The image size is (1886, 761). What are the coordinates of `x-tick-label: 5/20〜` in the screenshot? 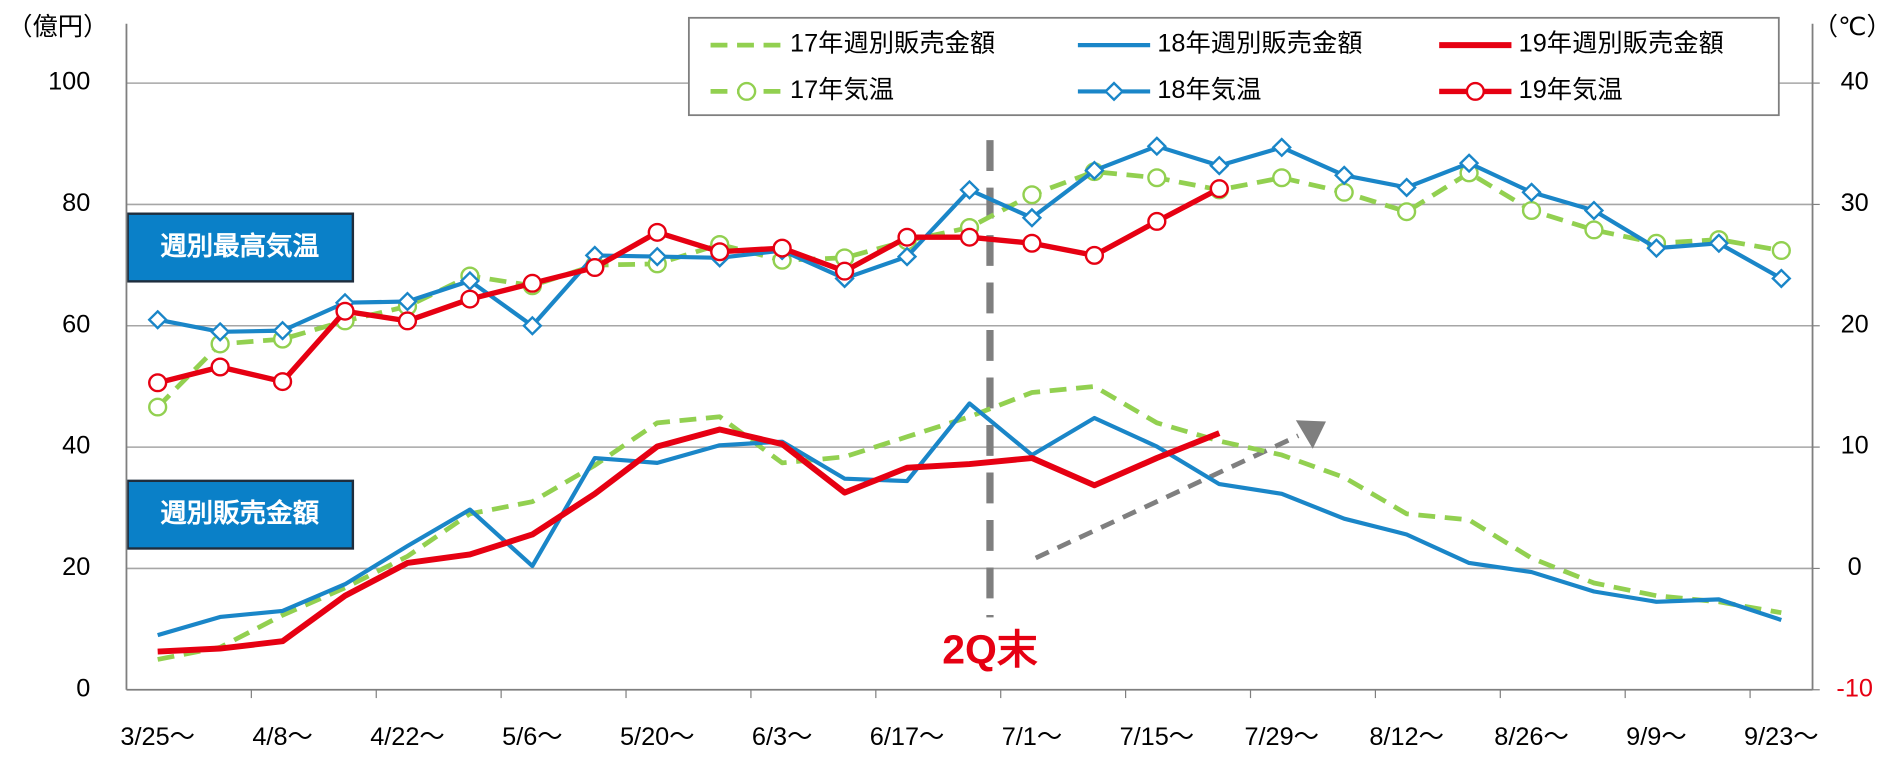 It's located at (657, 737).